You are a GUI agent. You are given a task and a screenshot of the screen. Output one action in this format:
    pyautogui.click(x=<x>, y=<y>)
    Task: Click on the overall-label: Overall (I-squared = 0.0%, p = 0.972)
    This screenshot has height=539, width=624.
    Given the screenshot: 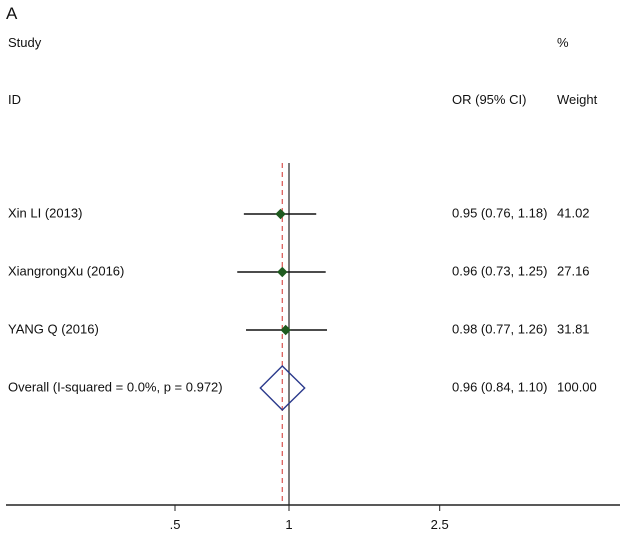 What is the action you would take?
    pyautogui.click(x=115, y=386)
    